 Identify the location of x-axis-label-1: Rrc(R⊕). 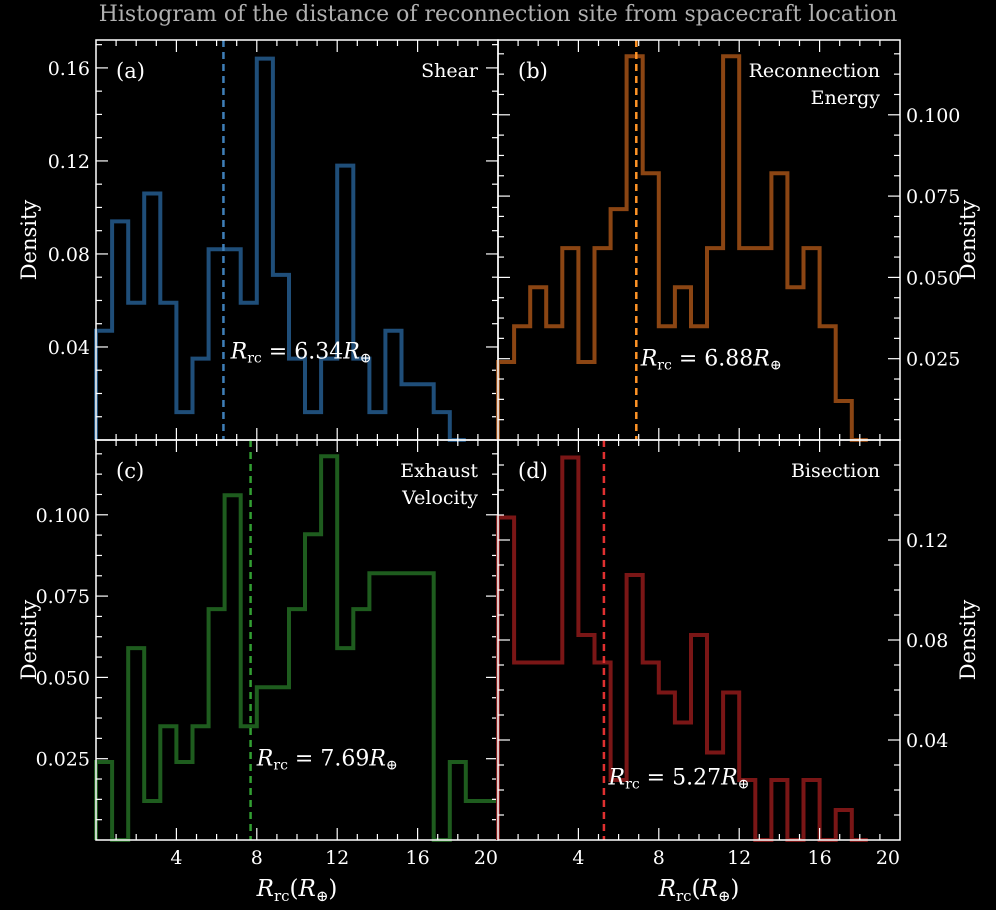
(297, 890).